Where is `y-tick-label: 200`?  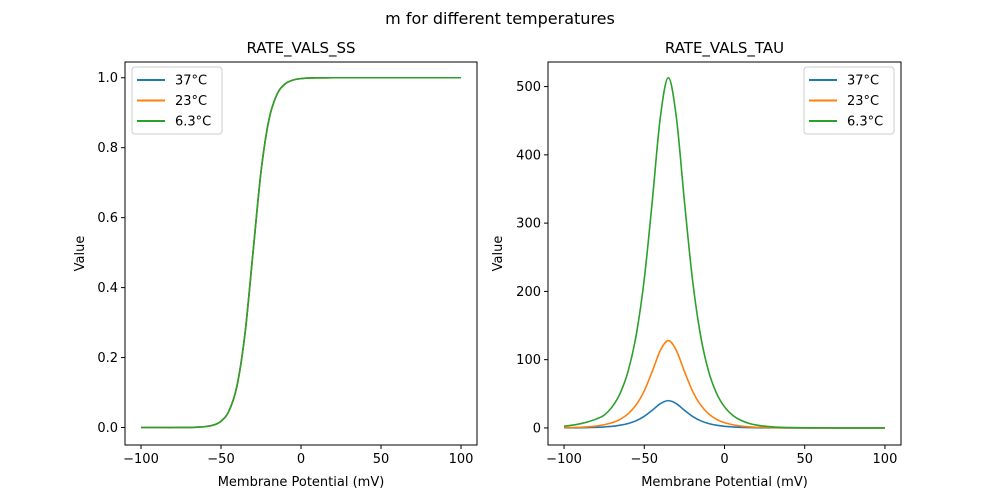 y-tick-label: 200 is located at coordinates (528, 292).